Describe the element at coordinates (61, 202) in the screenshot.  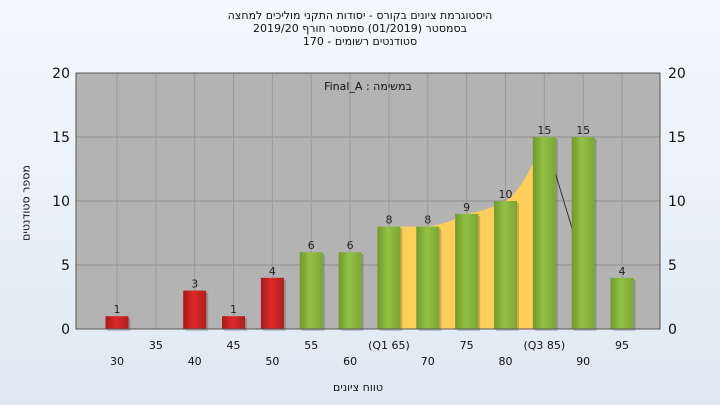
I see `y-tick-left: 10` at that location.